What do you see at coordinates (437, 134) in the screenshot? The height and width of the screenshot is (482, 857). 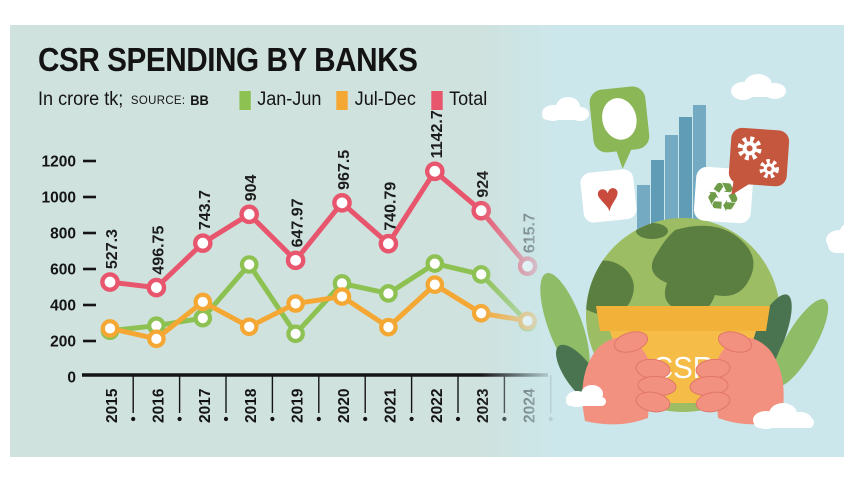 I see `total-value-label: 1142.7` at bounding box center [437, 134].